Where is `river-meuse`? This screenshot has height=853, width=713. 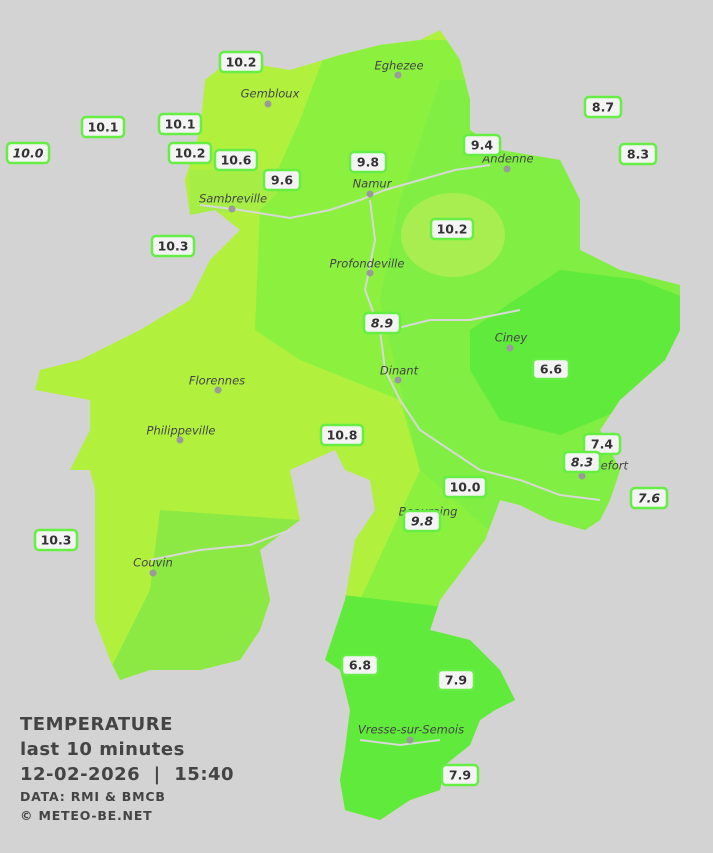 river-meuse is located at coordinates (422, 335).